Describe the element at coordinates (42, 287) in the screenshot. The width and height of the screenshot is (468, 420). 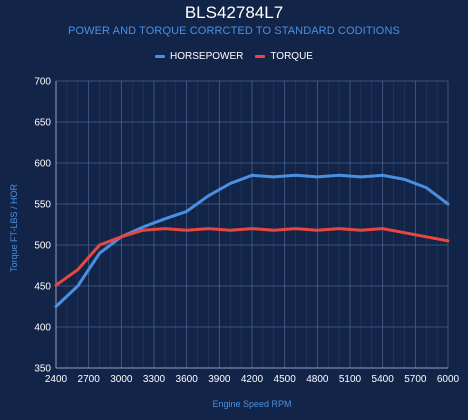
I see `y-tick-label: 450` at that location.